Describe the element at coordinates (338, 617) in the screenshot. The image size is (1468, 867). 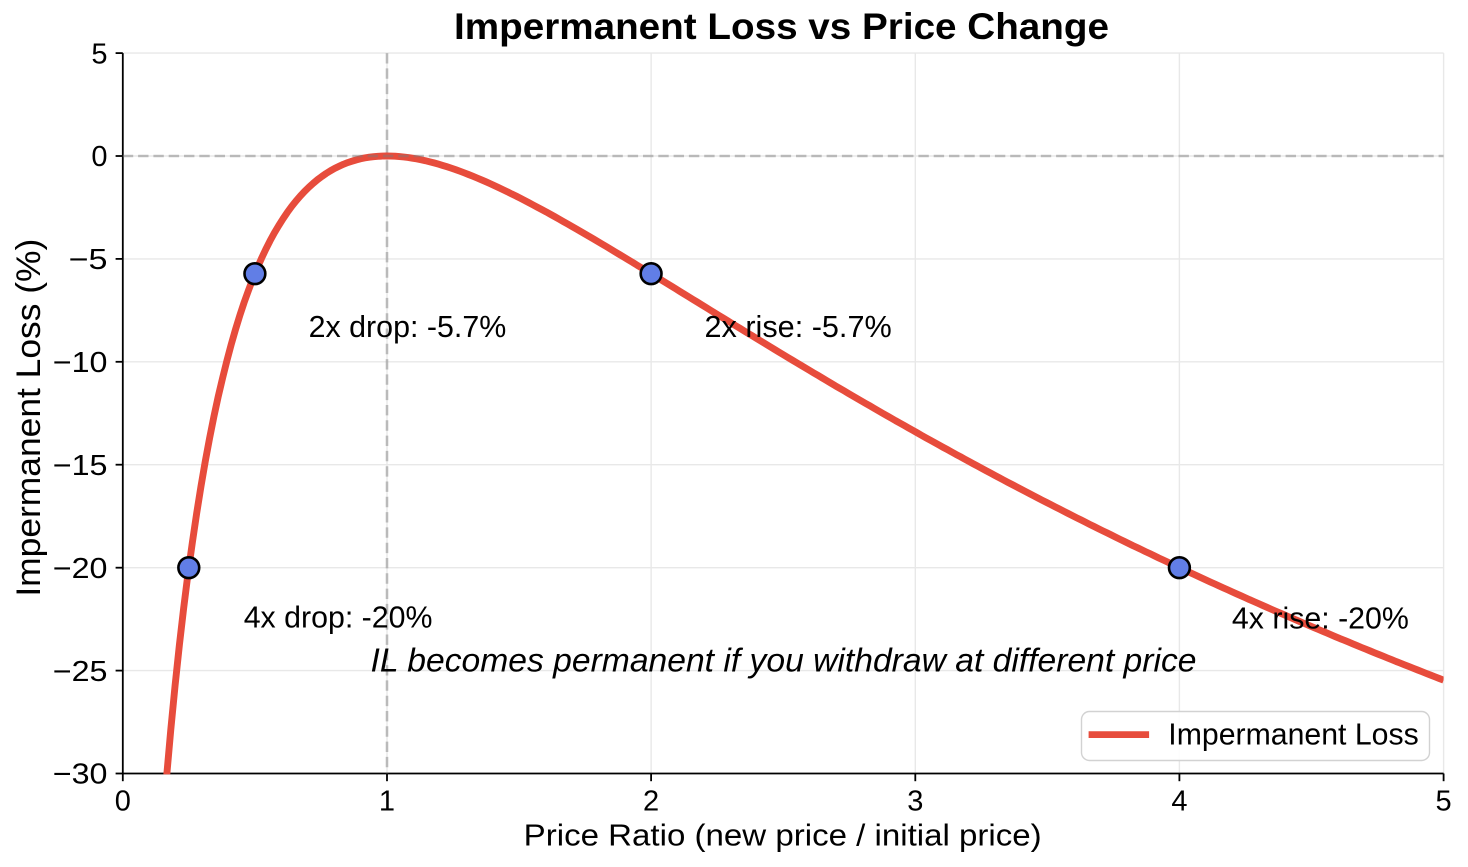
I see `svg-text: 4x drop: -20%` at that location.